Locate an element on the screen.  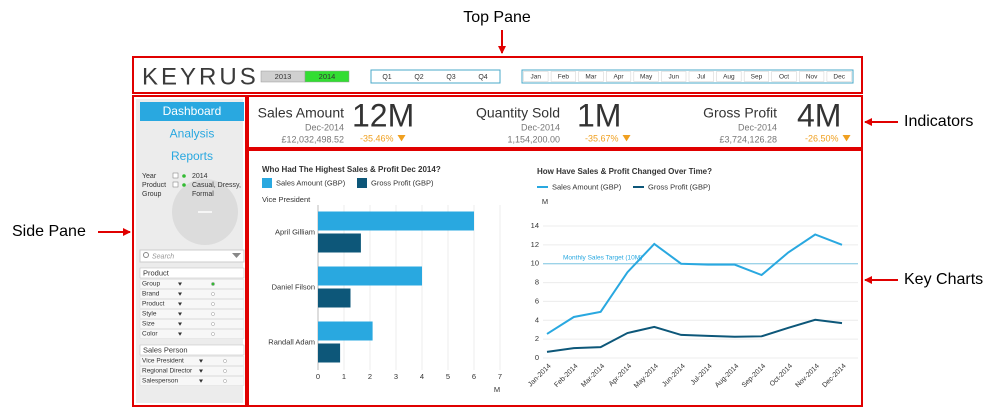
month-label: Dec is located at coordinates (839, 77).